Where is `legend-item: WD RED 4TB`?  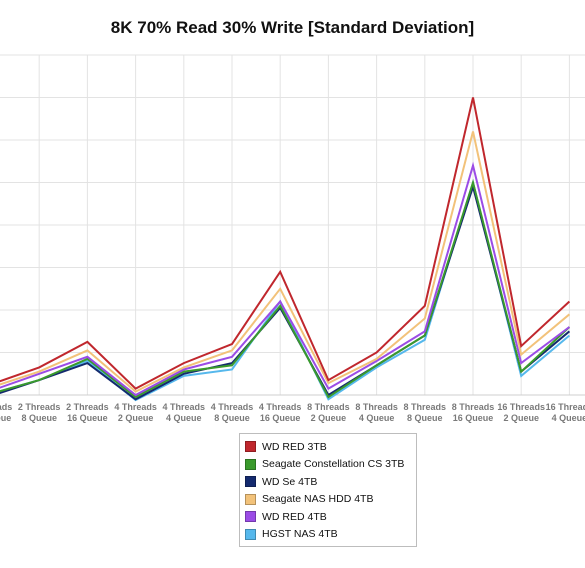 legend-item: WD RED 4TB is located at coordinates (330, 517).